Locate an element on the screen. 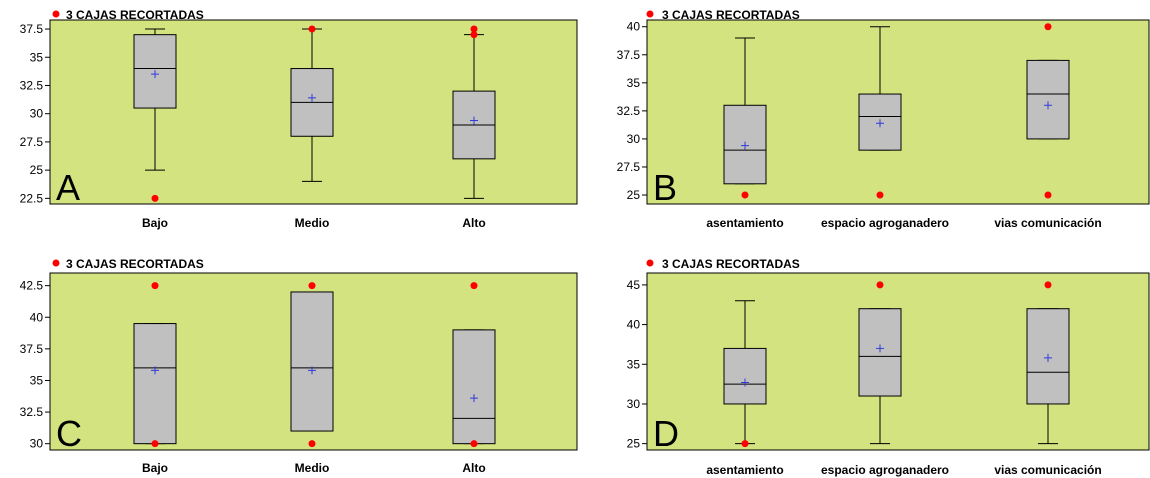 Image resolution: width=1150 pixels, height=478 pixels. y-tick-label: 45 is located at coordinates (634, 285).